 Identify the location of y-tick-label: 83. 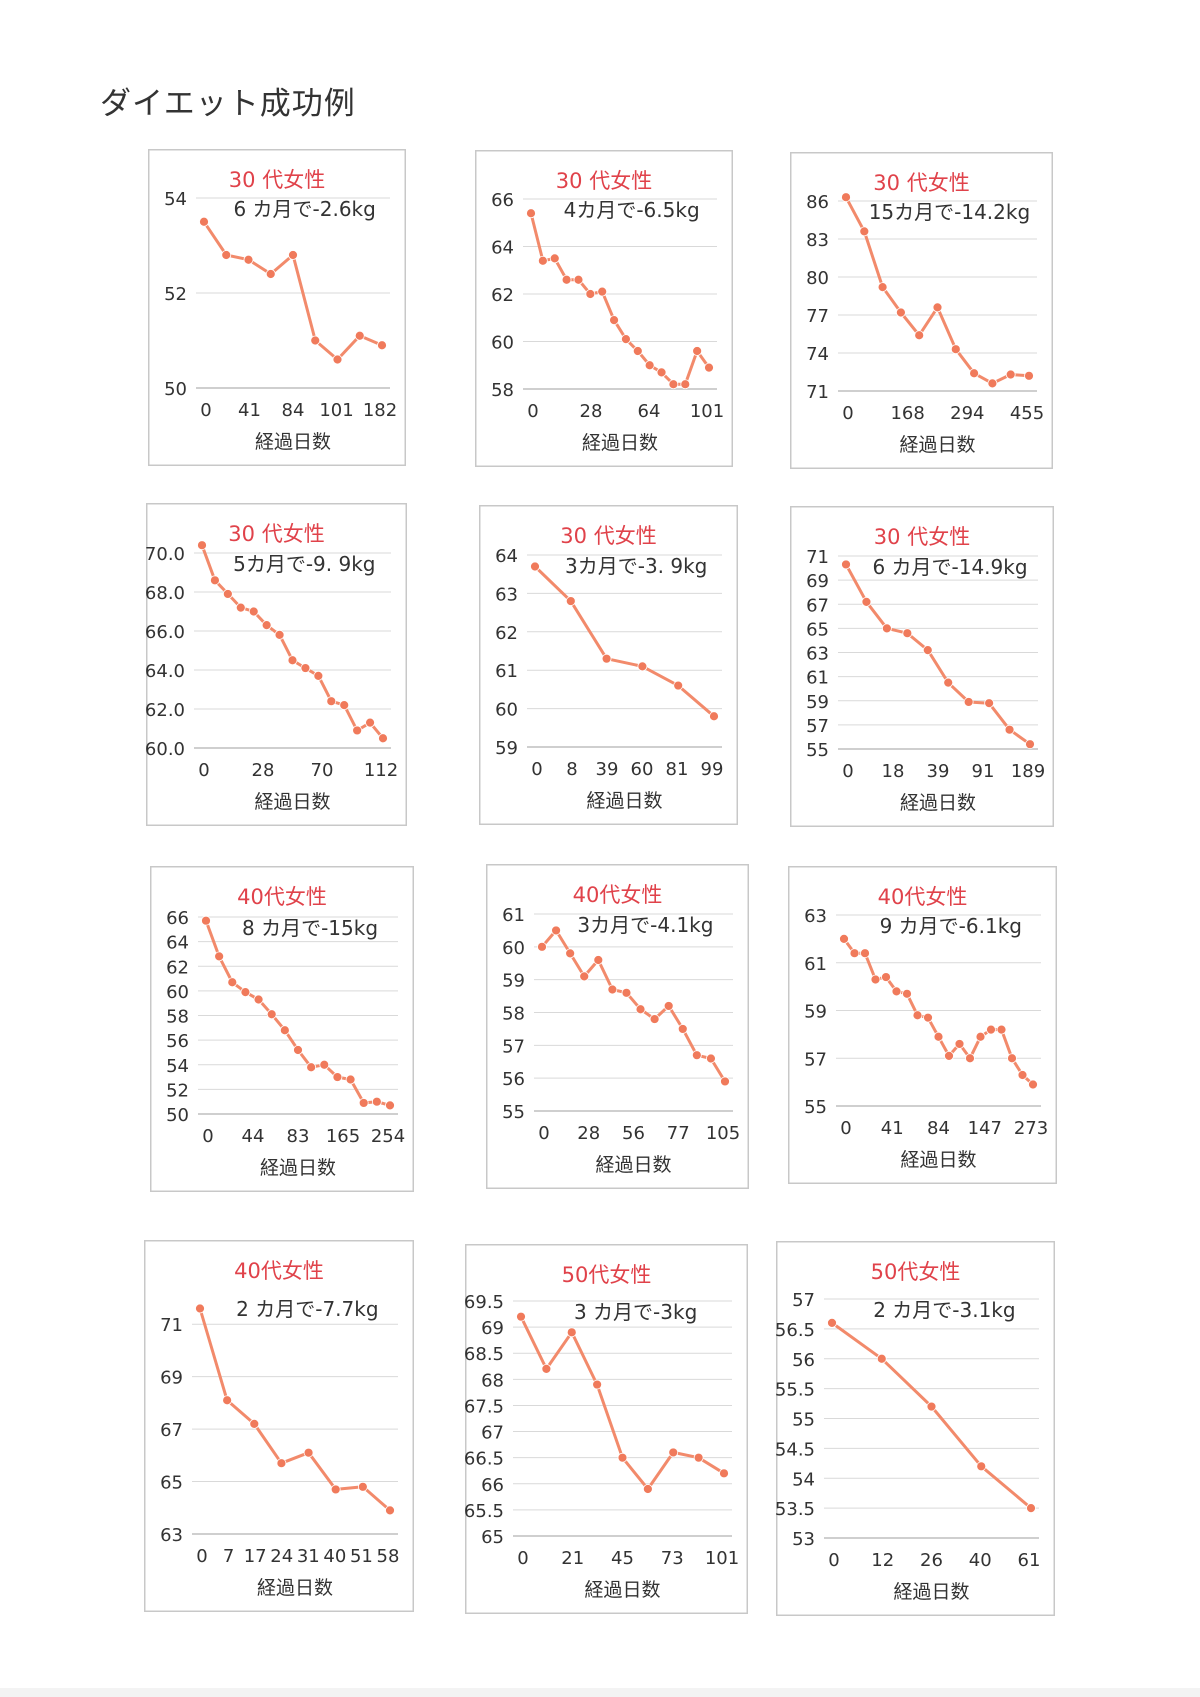
(817, 240).